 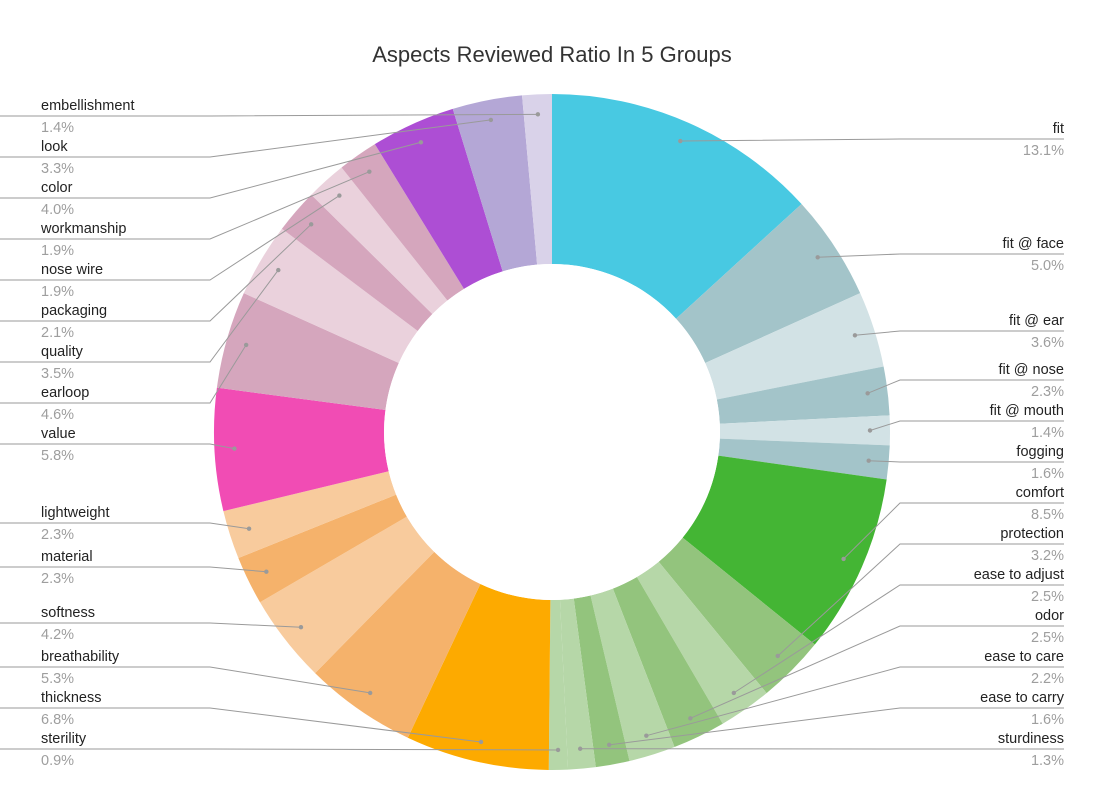 What do you see at coordinates (117, 446) in the screenshot?
I see `leader-line-value` at bounding box center [117, 446].